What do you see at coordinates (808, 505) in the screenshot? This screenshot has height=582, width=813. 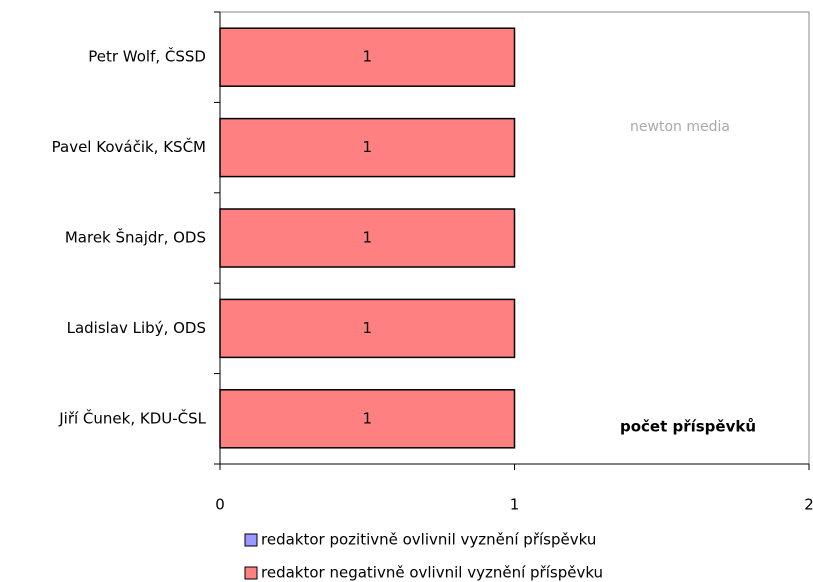 I see `x-tick-label: 2` at bounding box center [808, 505].